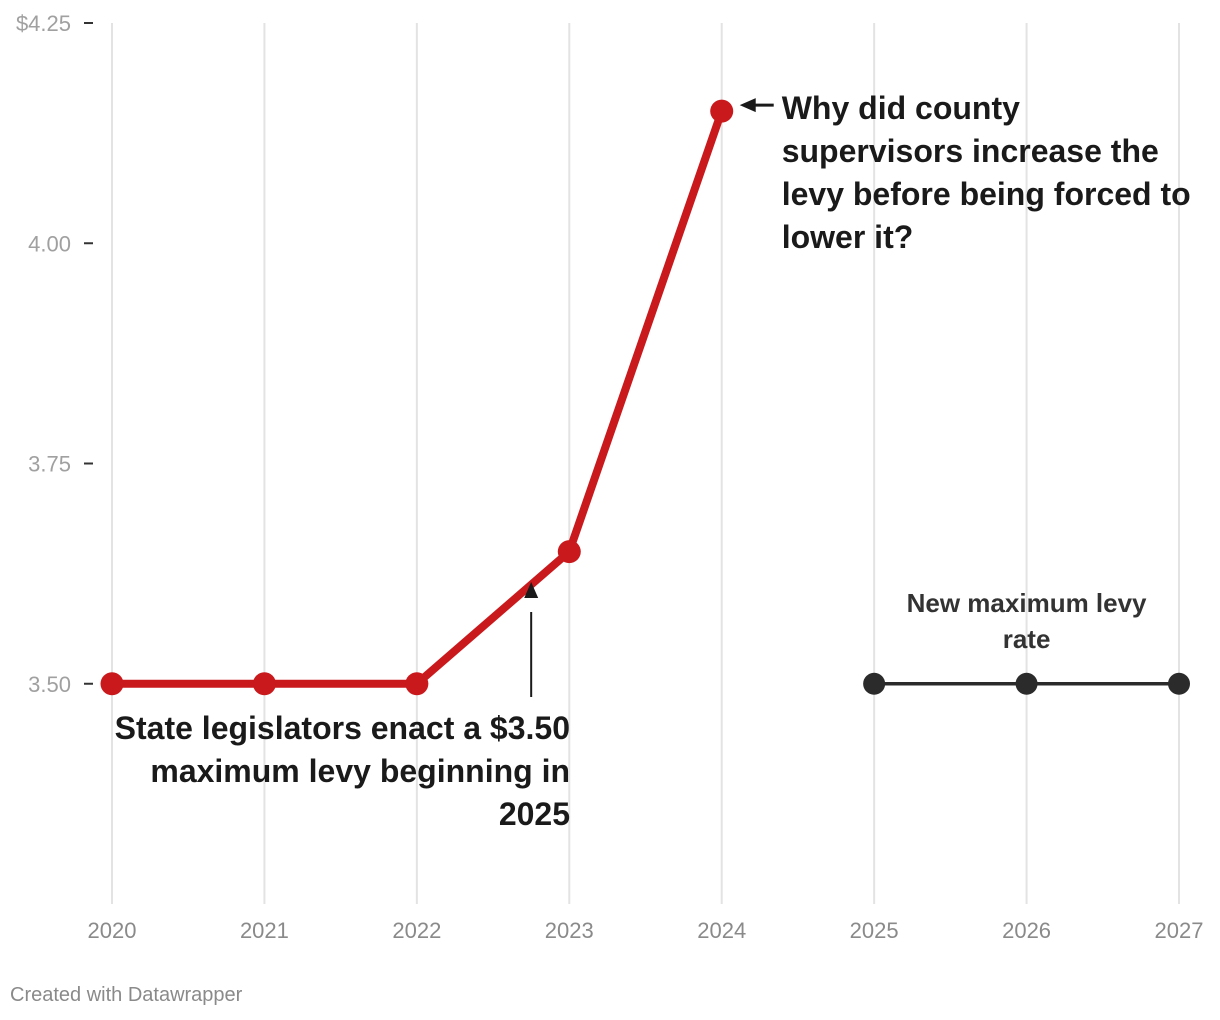  I want to click on credit-text: Created with Datawrapper, so click(126, 995).